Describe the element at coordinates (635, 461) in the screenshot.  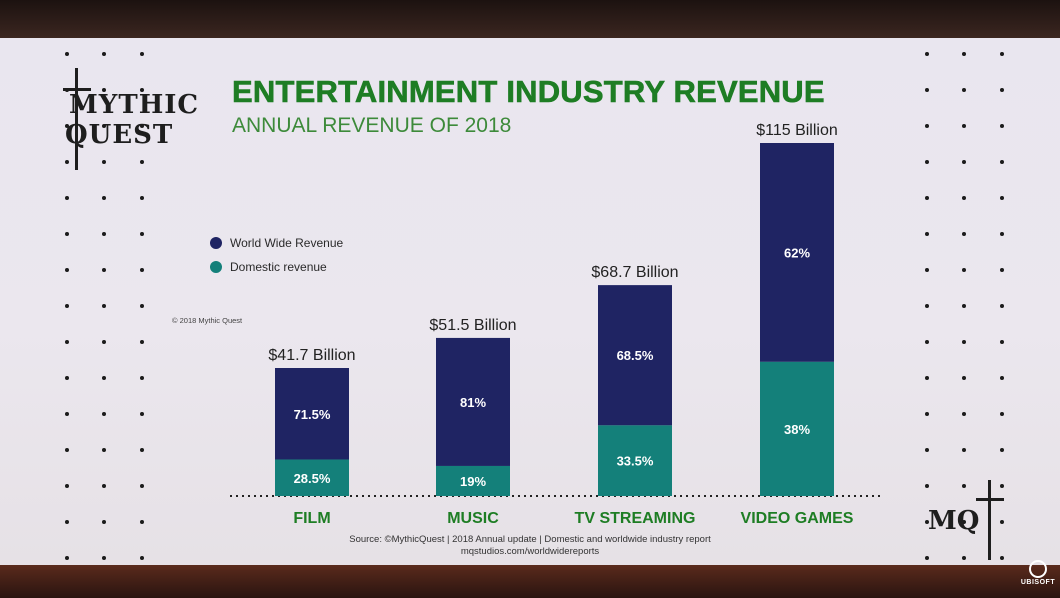
I see `data-label-domestic-2: 33.5%` at that location.